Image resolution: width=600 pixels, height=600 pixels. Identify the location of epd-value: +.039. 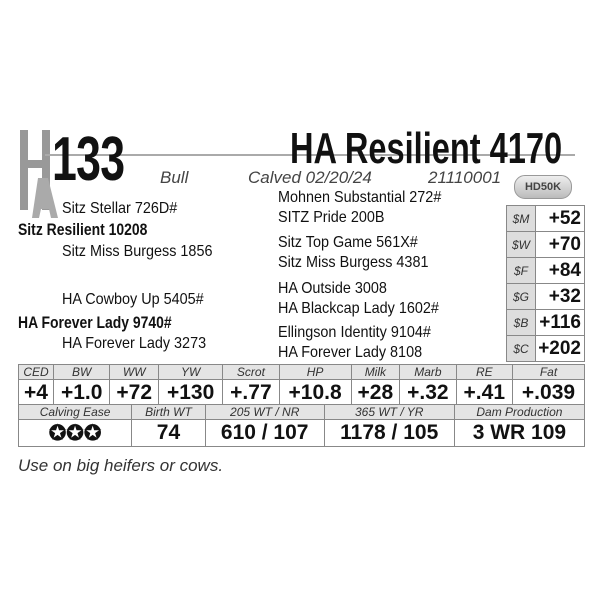
(548, 393).